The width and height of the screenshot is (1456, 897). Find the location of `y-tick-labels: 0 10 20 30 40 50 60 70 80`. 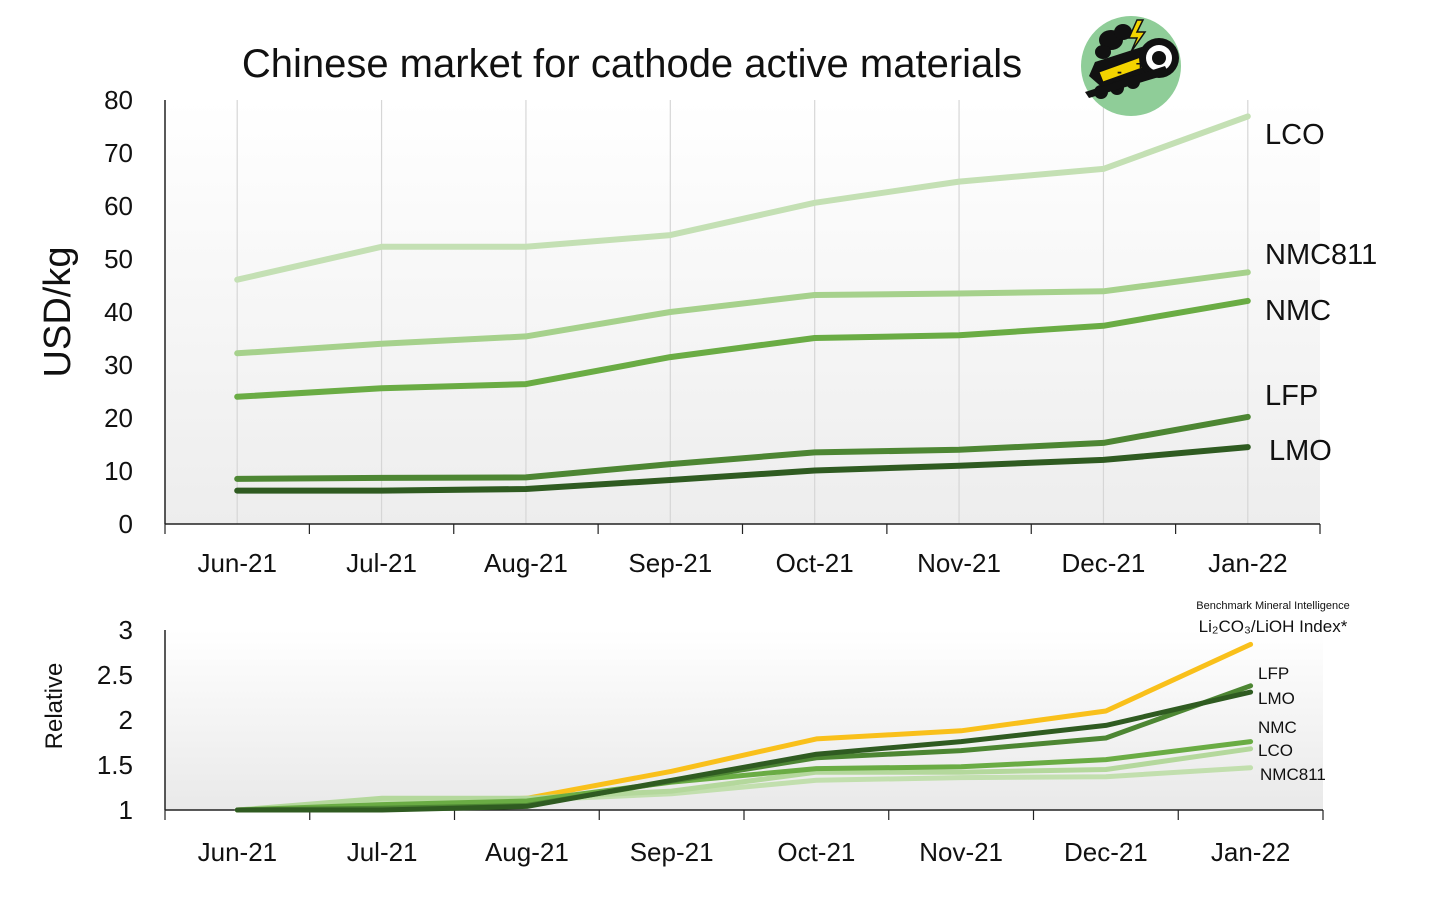

y-tick-labels: 0 10 20 30 40 50 60 70 80 is located at coordinates (118, 312).